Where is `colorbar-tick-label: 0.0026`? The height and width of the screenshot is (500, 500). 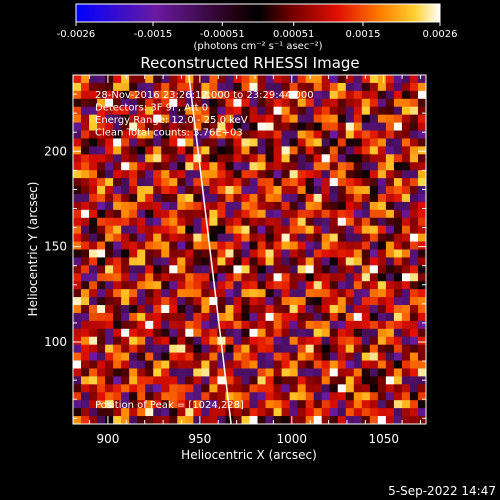 colorbar-tick-label: 0.0026 is located at coordinates (440, 34).